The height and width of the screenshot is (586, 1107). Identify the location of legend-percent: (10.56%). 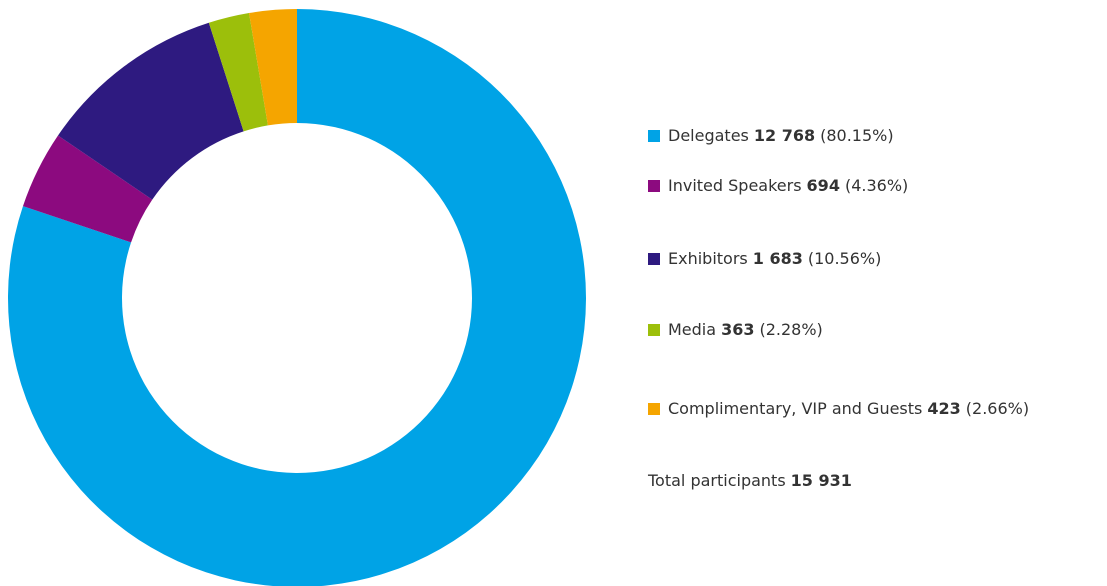
(845, 258).